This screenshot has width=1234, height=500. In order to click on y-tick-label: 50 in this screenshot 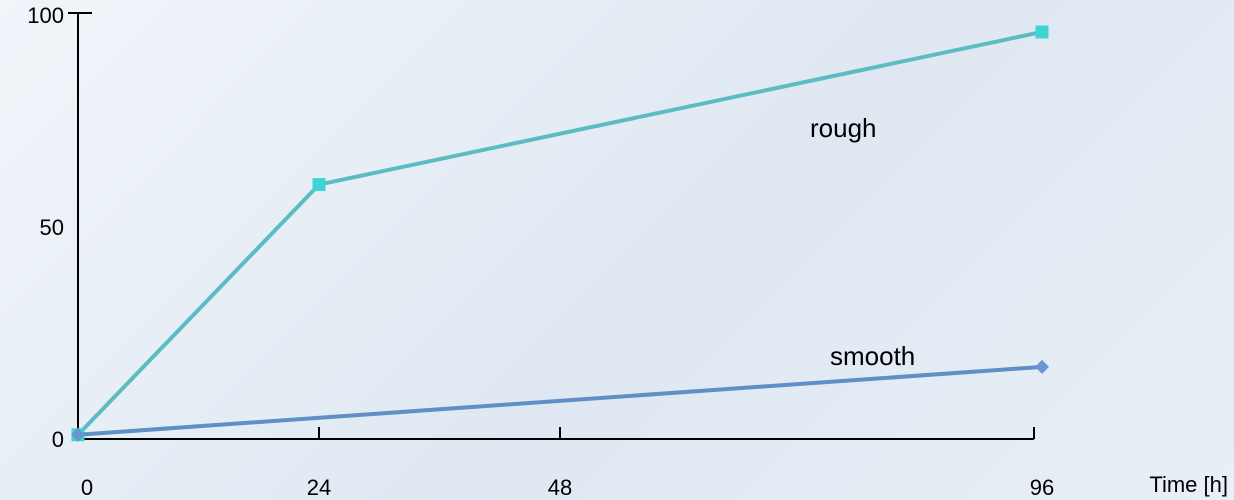, I will do `click(52, 227)`.